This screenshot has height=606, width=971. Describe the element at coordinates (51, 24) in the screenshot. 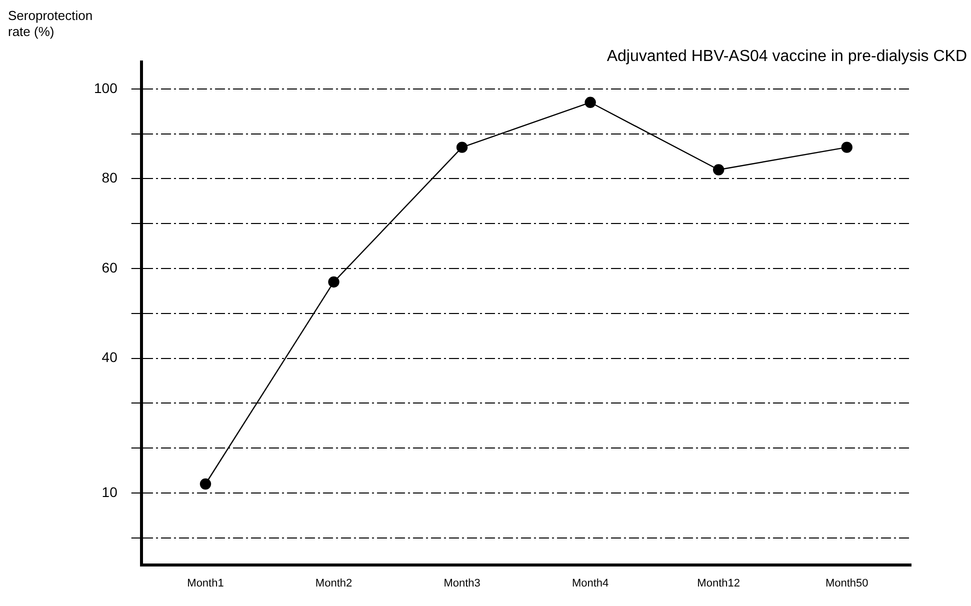

I see `y-axis-title: Seroprotection rate (%)` at that location.